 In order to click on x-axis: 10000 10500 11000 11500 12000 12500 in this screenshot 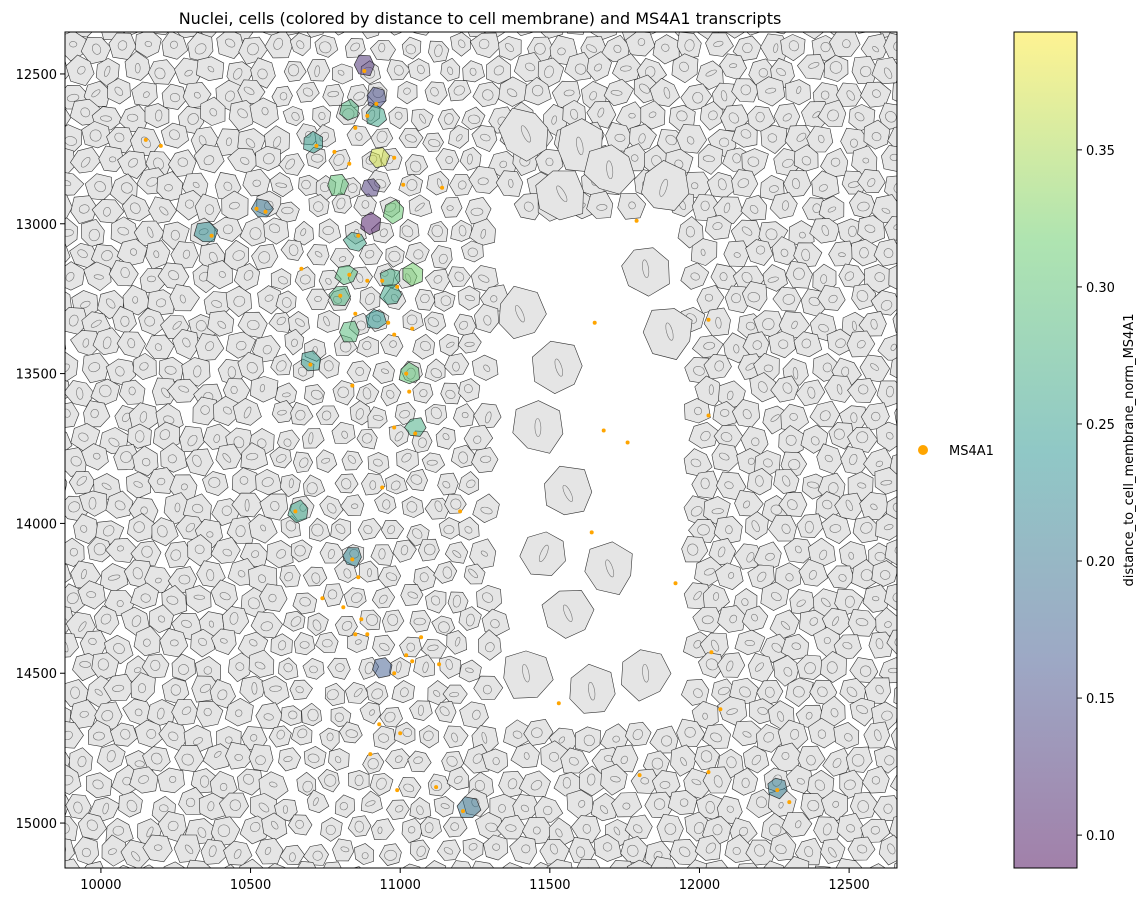, I will do `click(475, 880)`.